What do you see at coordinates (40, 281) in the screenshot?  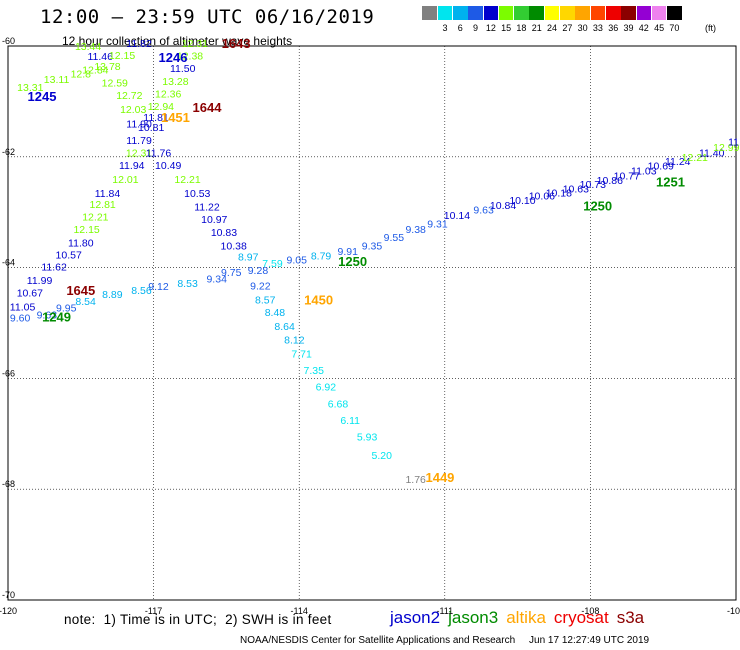 I see `wave-height-value: 11.99` at bounding box center [40, 281].